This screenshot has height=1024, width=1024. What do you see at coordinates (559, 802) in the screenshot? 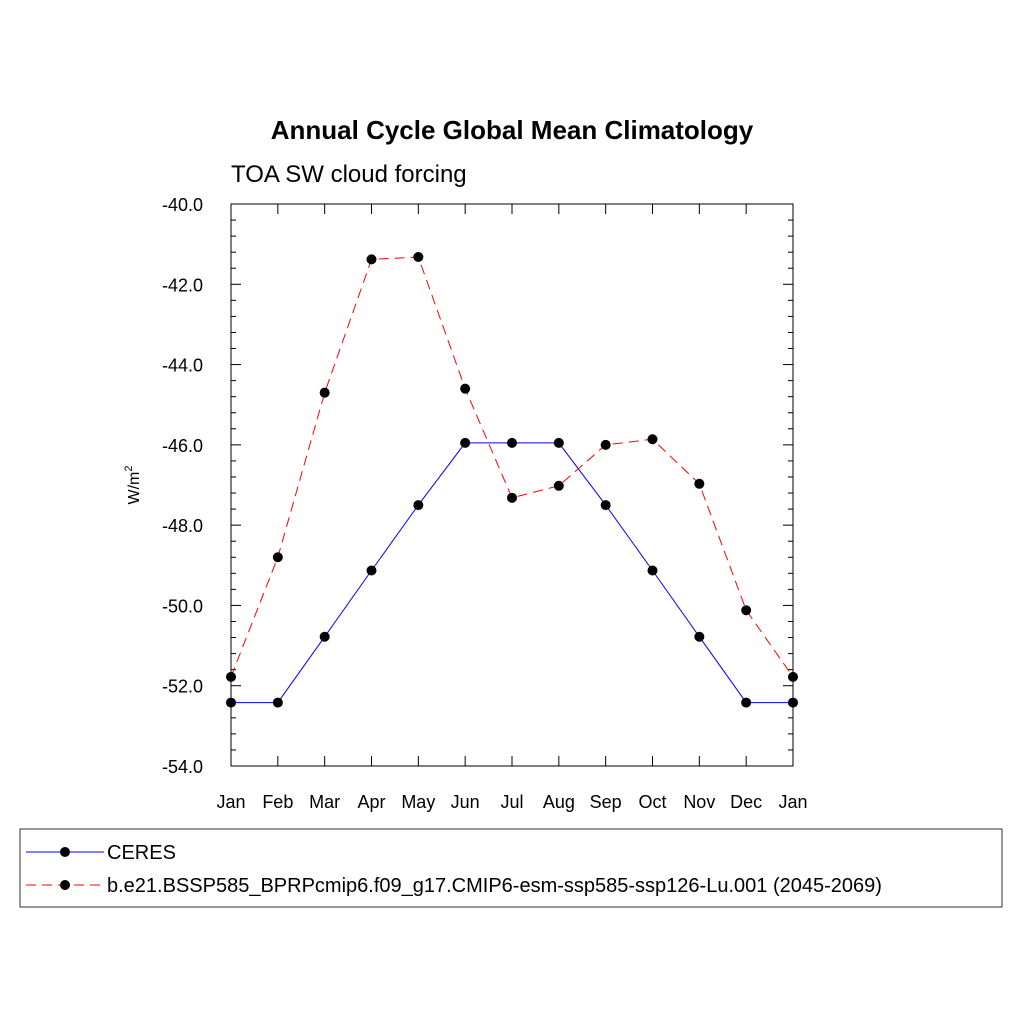
I see `x-tick-label: Aug` at bounding box center [559, 802].